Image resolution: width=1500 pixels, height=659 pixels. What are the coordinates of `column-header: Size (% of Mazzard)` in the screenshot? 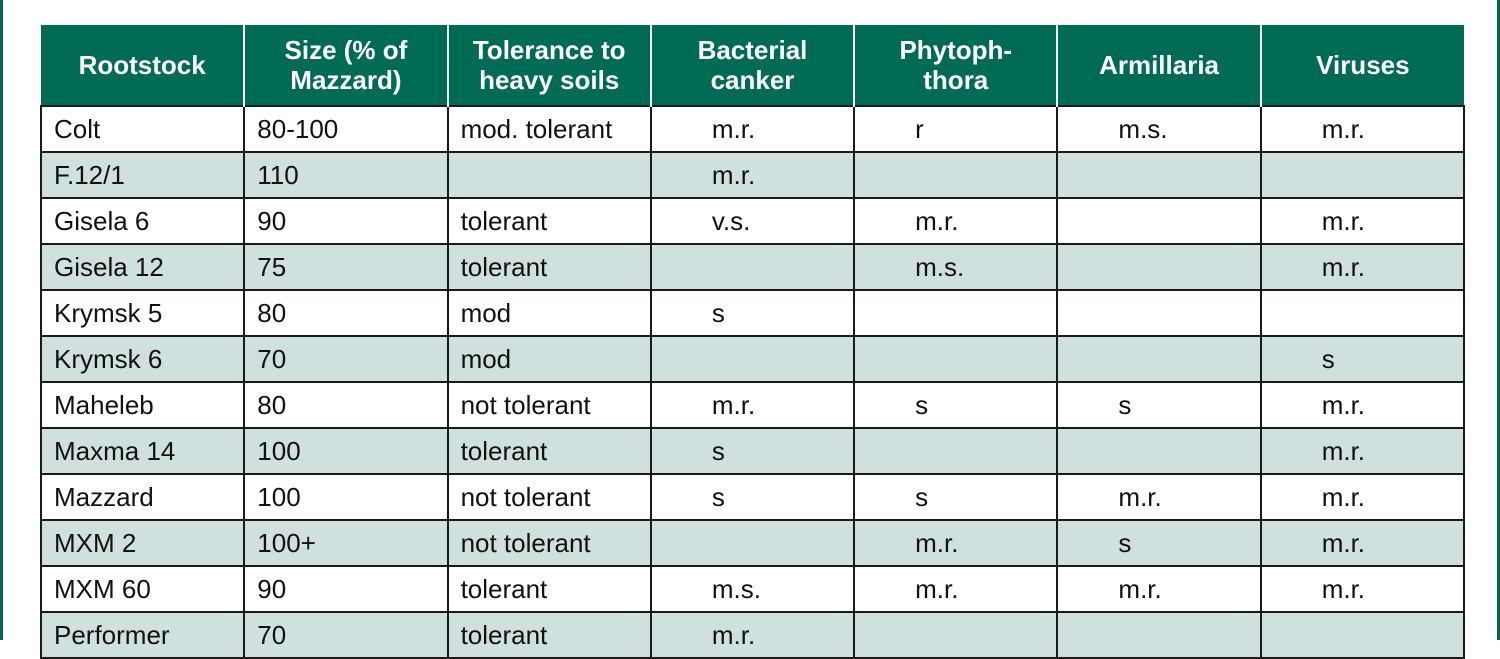 It's located at (345, 65).